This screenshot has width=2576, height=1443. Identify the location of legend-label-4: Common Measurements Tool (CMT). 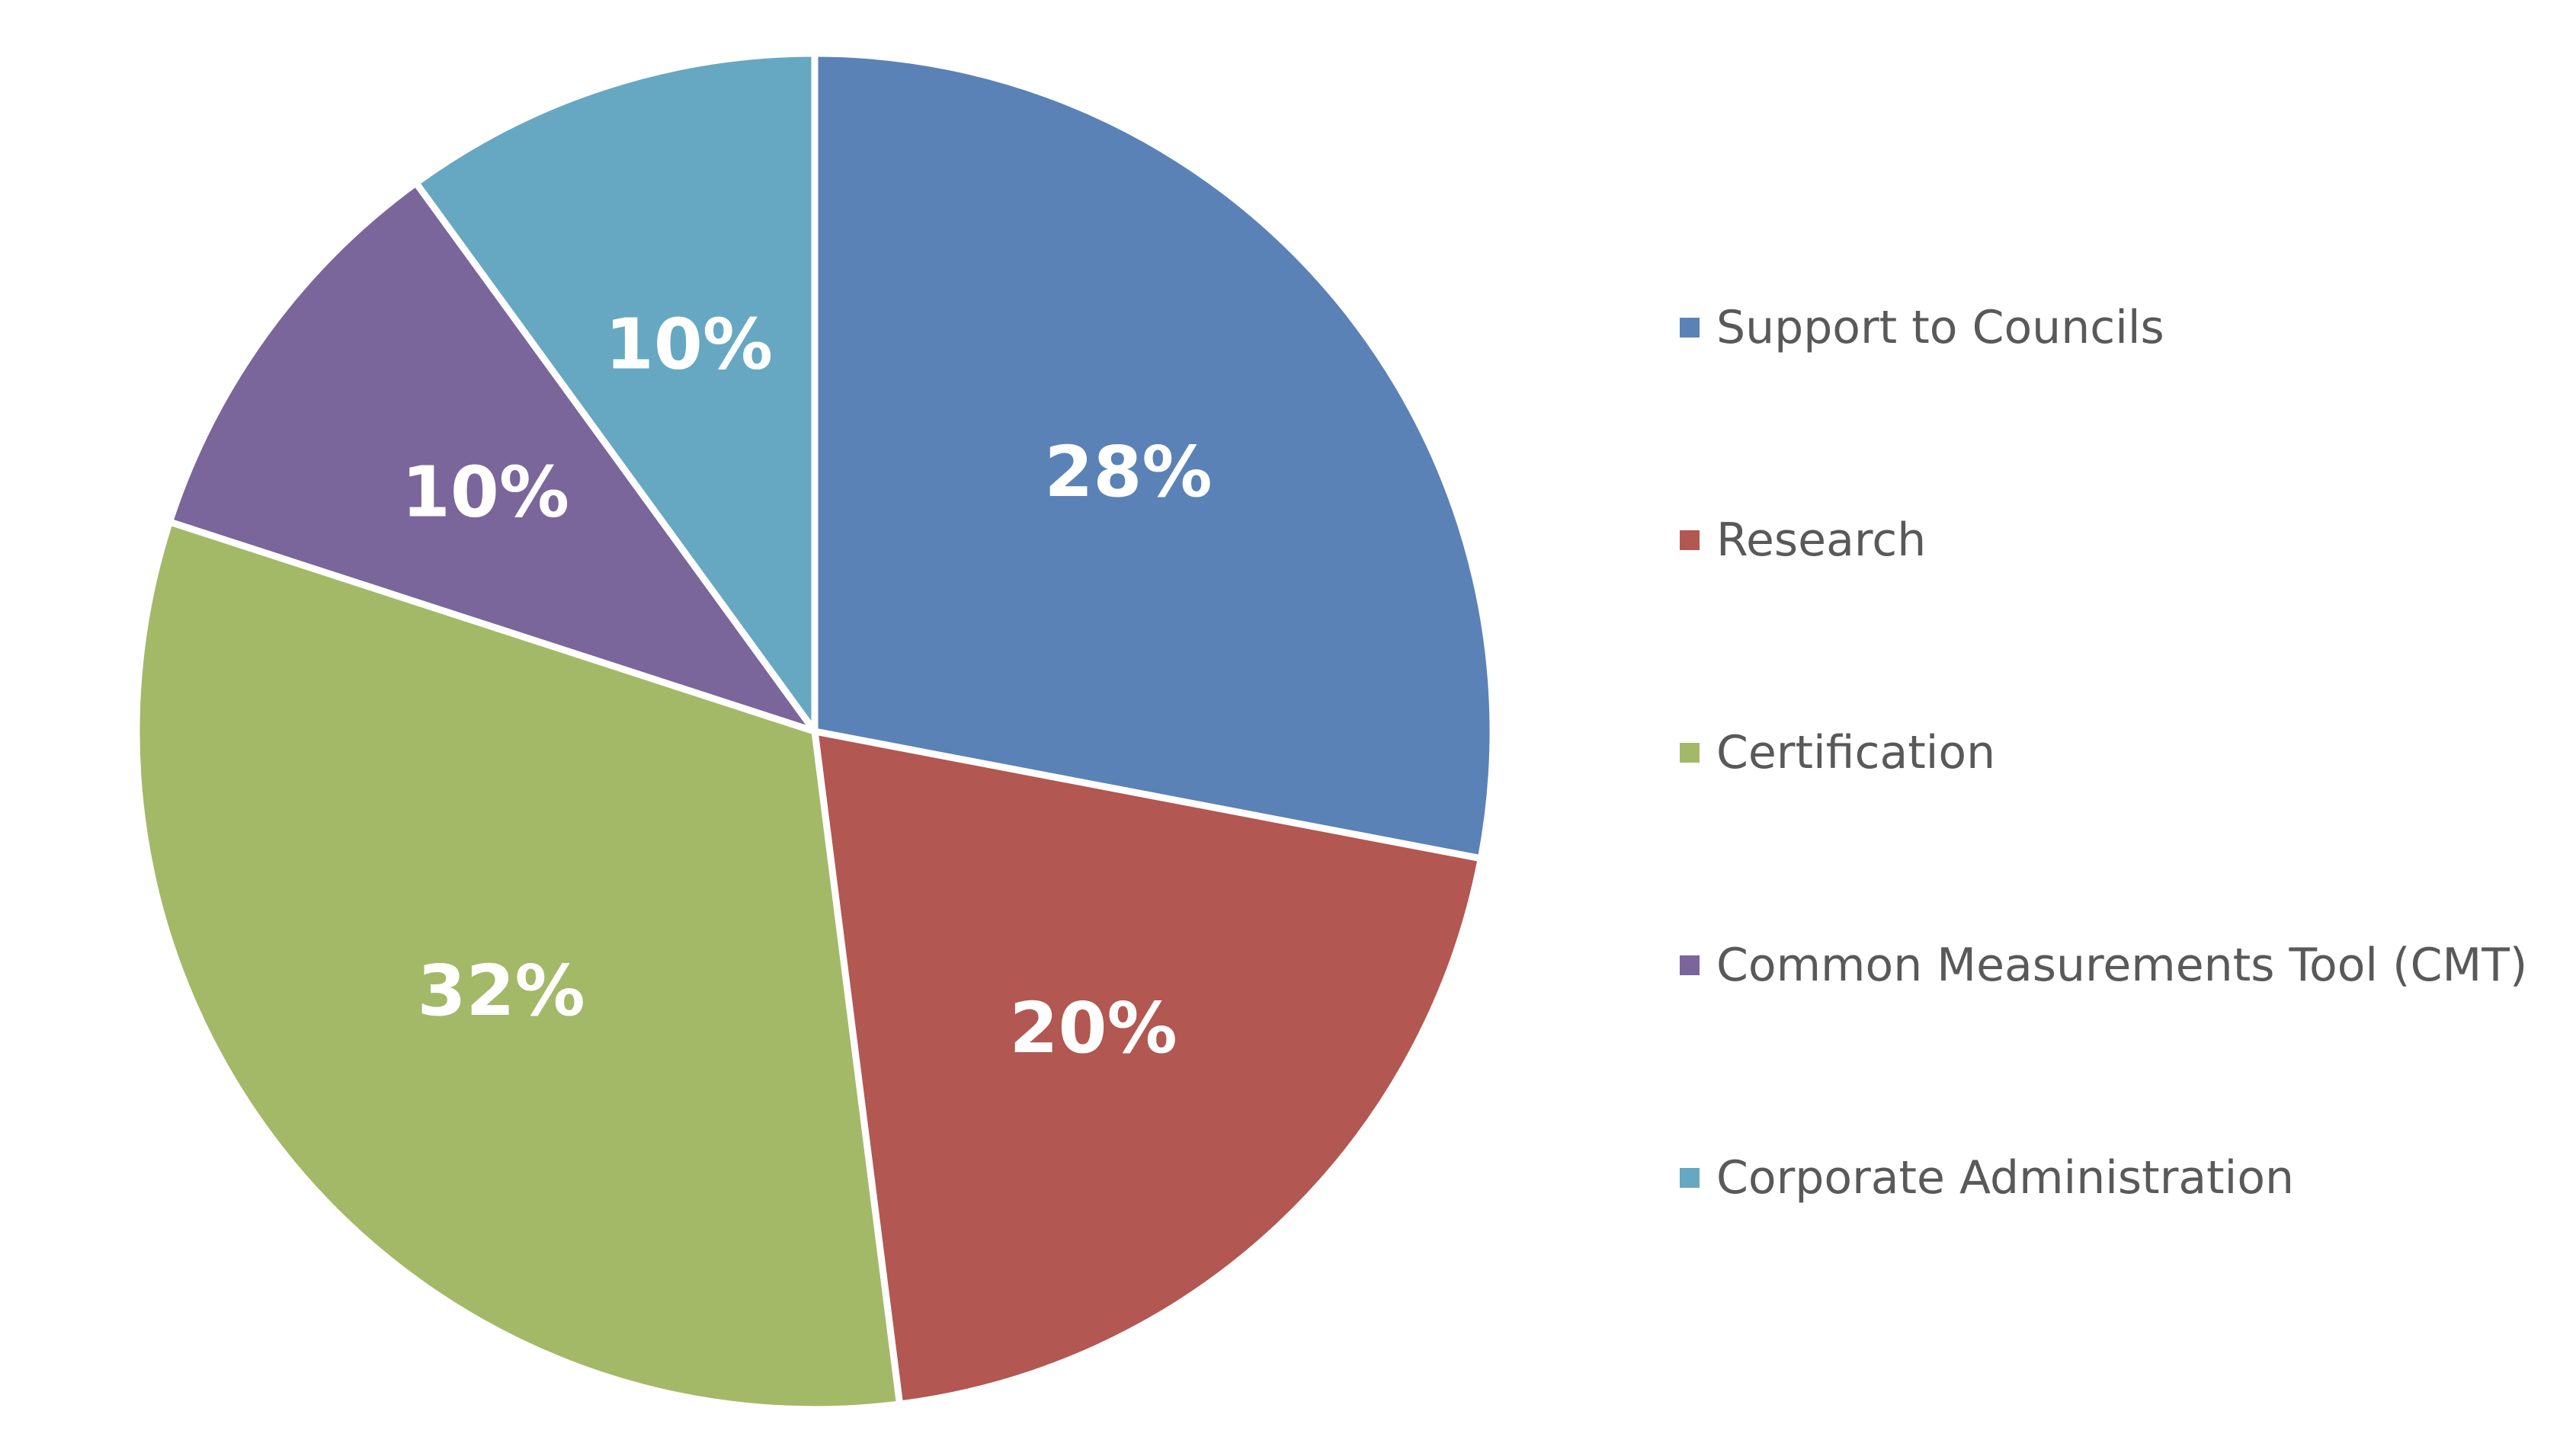
(2121, 965).